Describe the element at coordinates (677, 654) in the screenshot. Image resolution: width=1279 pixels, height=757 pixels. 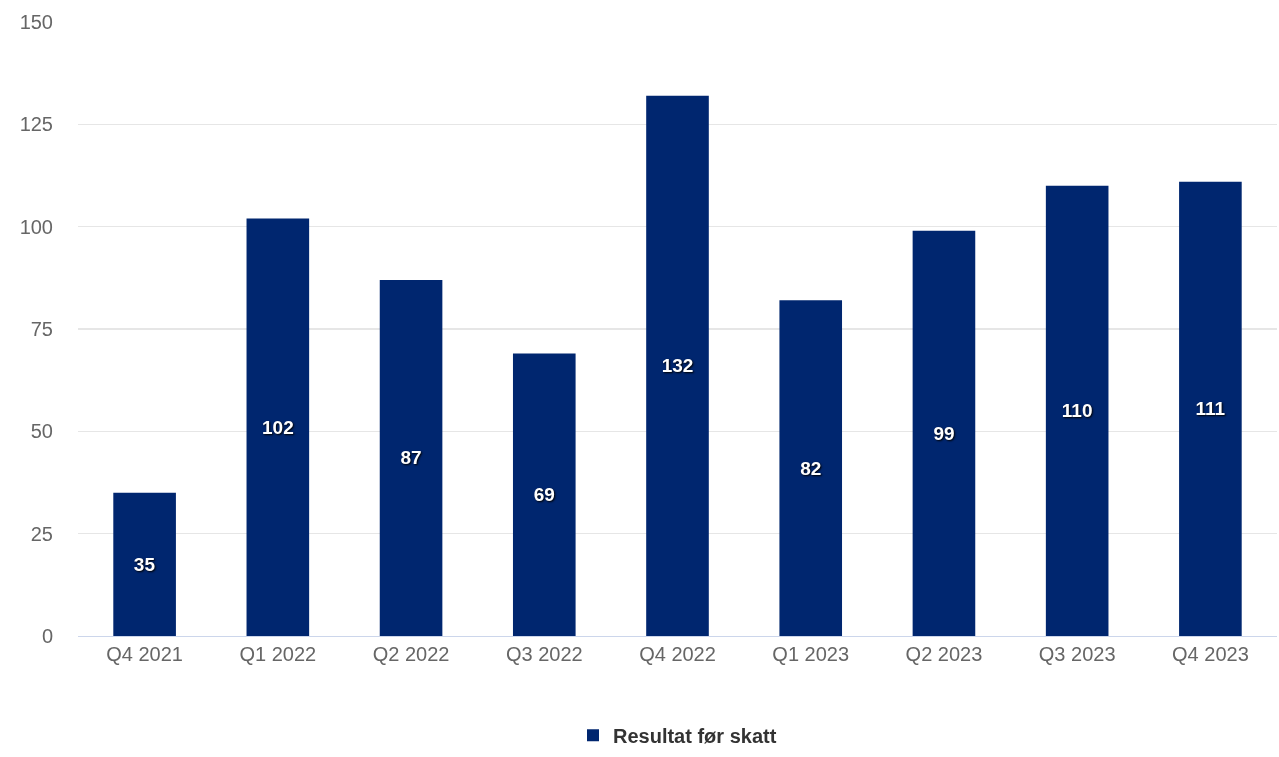
I see `x-tick-label: Q4 2022` at that location.